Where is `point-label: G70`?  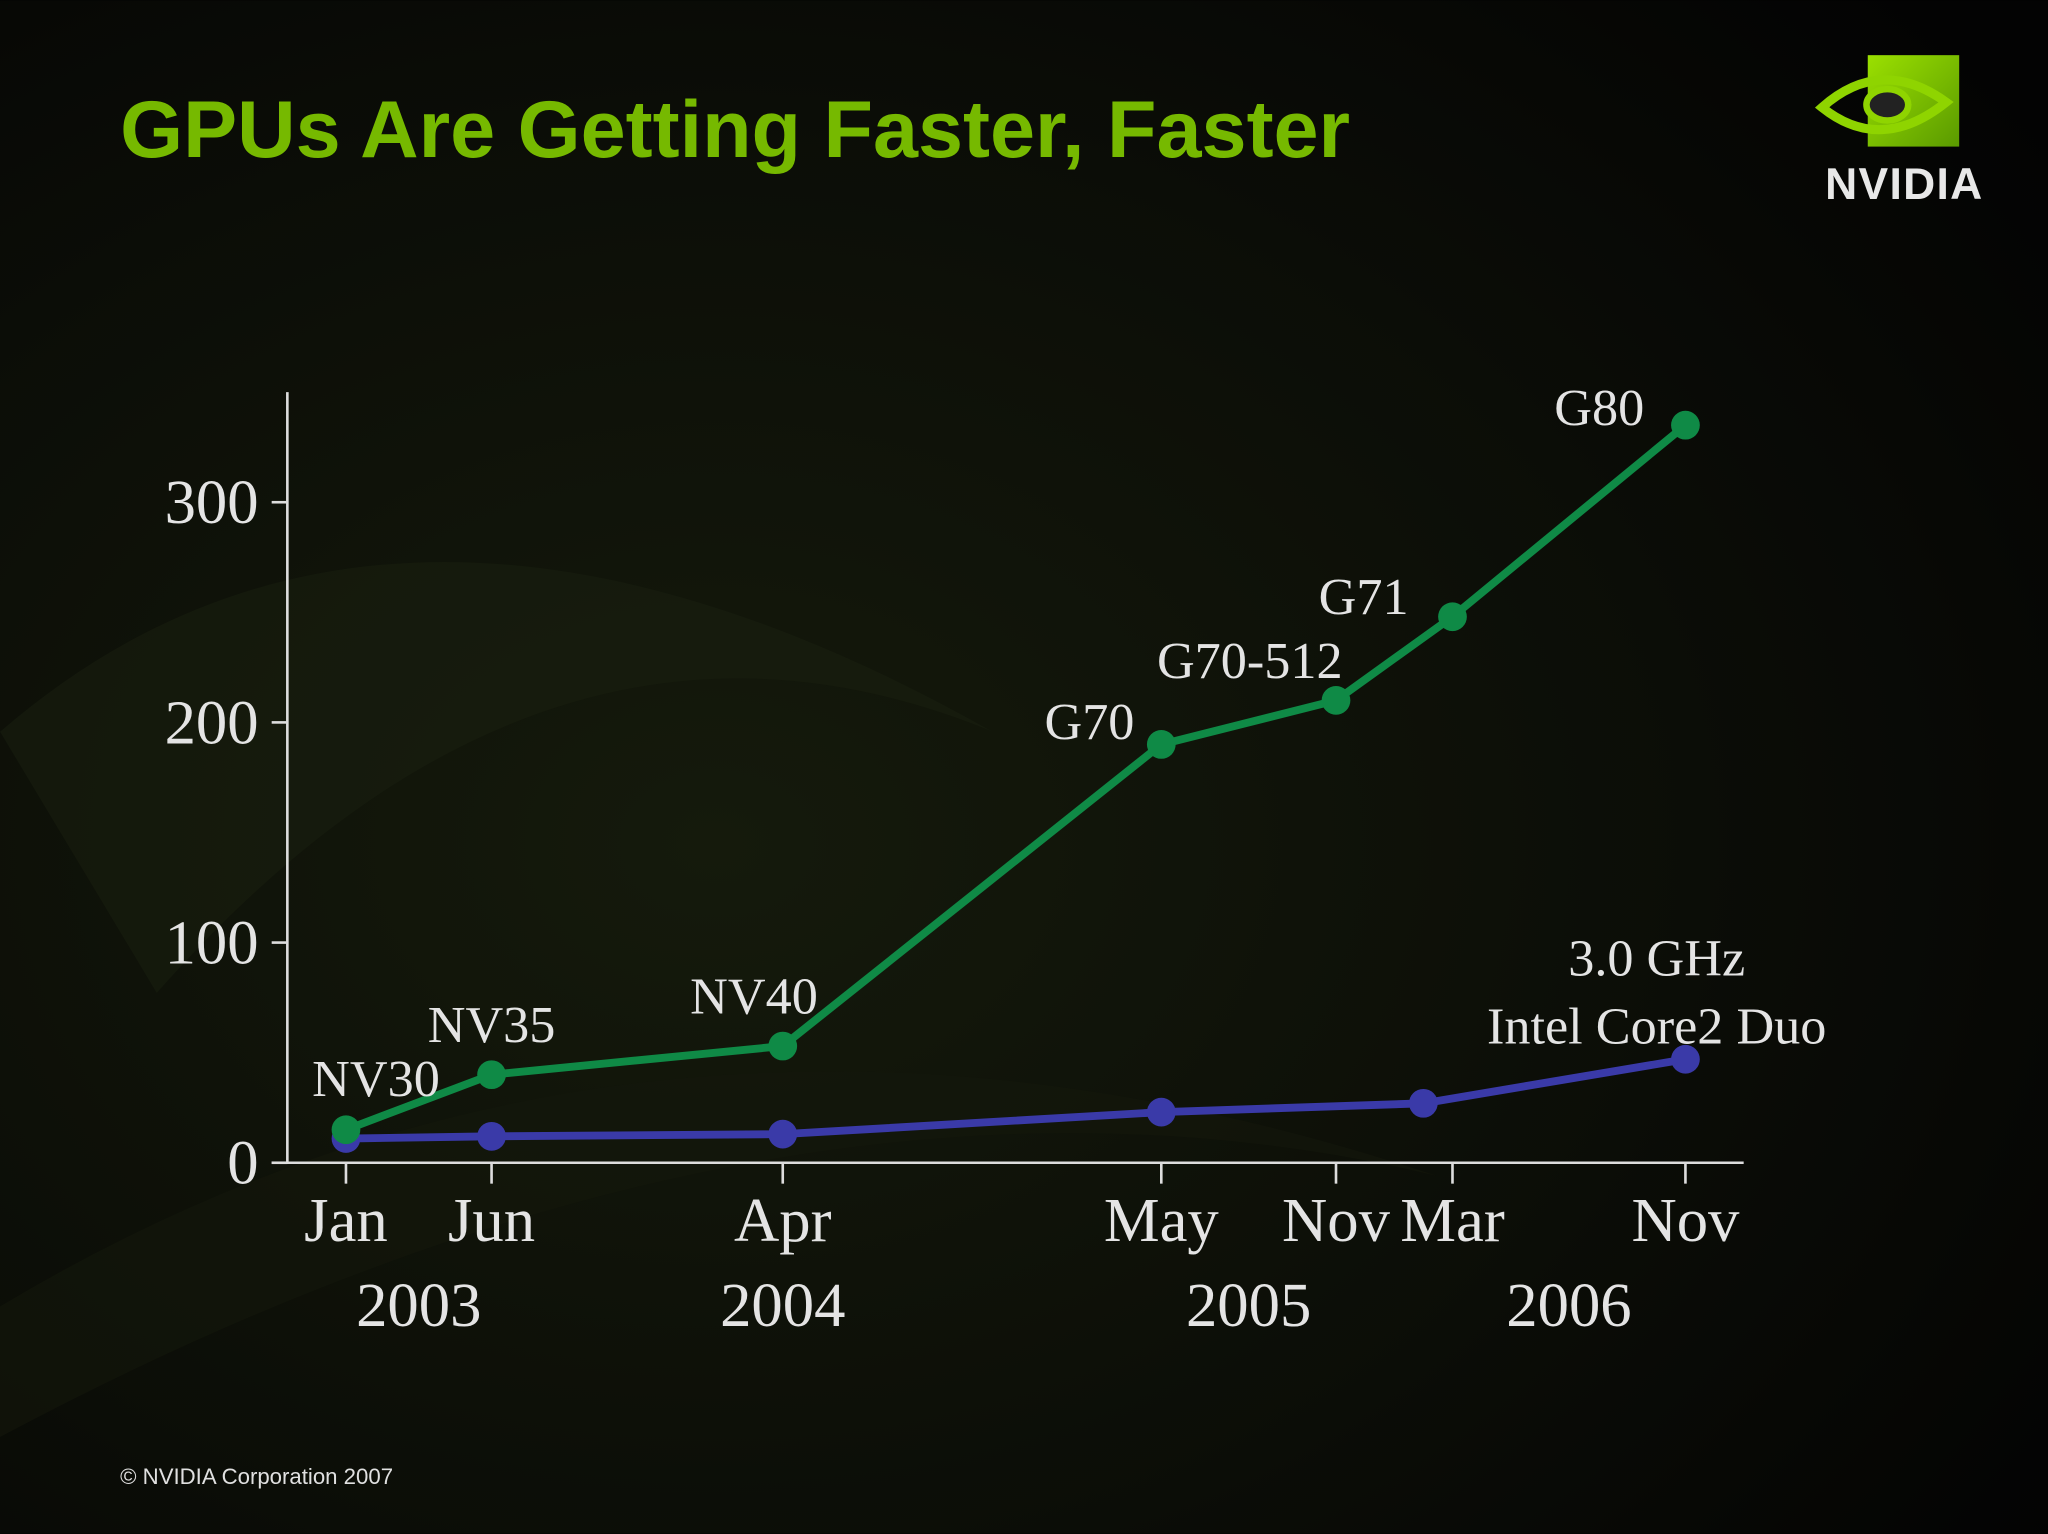 point-label: G70 is located at coordinates (1089, 722).